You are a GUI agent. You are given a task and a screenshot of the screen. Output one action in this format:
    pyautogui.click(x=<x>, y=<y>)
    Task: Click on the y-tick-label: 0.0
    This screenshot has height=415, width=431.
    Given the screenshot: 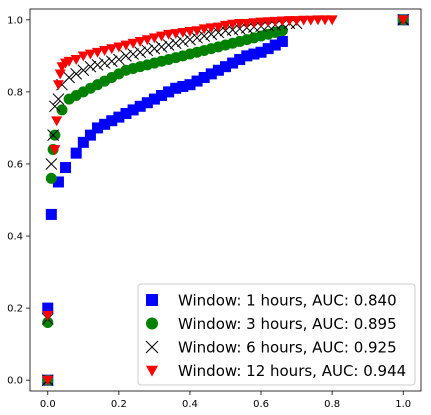 What is the action you would take?
    pyautogui.click(x=15, y=381)
    